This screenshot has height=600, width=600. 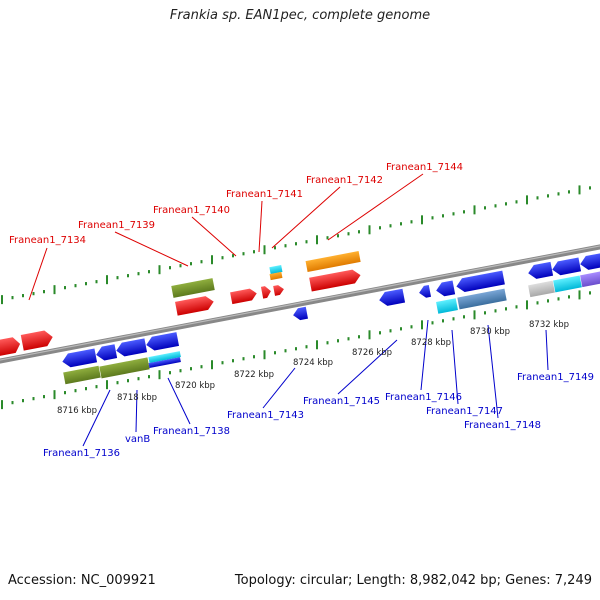 What do you see at coordinates (195, 386) in the screenshot?
I see `ruler-label: 8720 kbp` at bounding box center [195, 386].